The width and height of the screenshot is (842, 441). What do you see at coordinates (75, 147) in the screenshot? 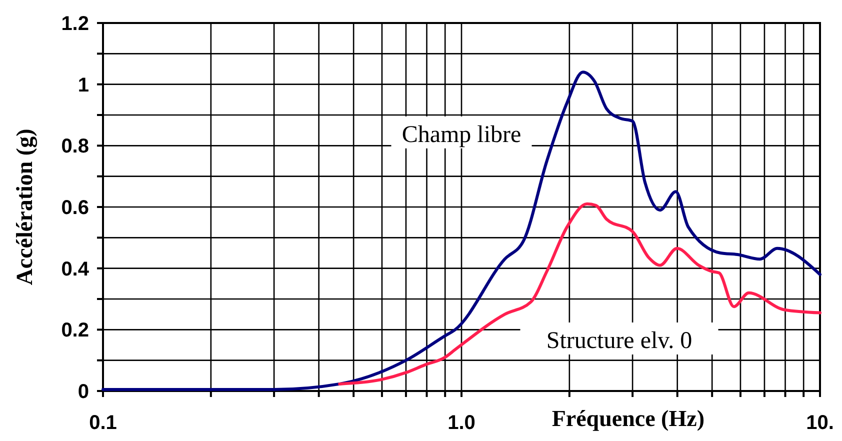
I see `y-tick-label: 0.8` at bounding box center [75, 147].